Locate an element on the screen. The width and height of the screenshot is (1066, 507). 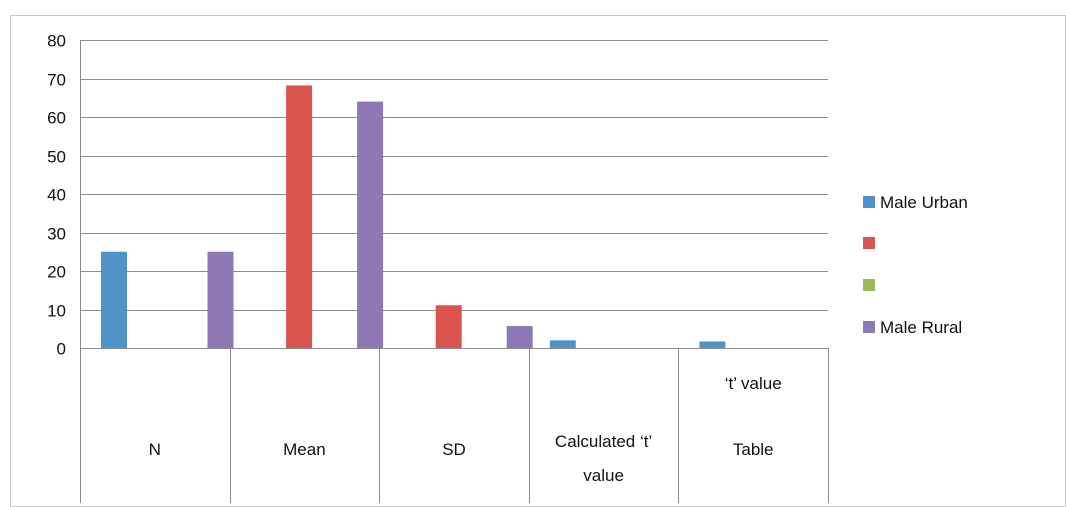
category-label: value is located at coordinates (603, 475).